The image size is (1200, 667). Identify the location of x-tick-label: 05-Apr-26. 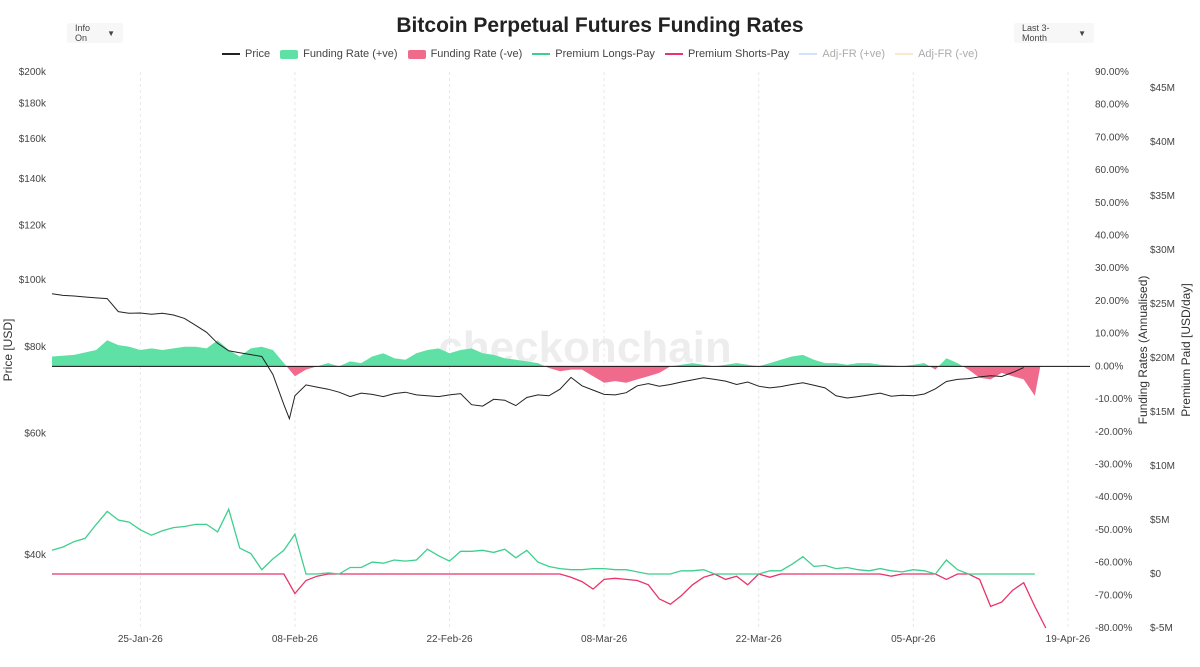
(913, 639).